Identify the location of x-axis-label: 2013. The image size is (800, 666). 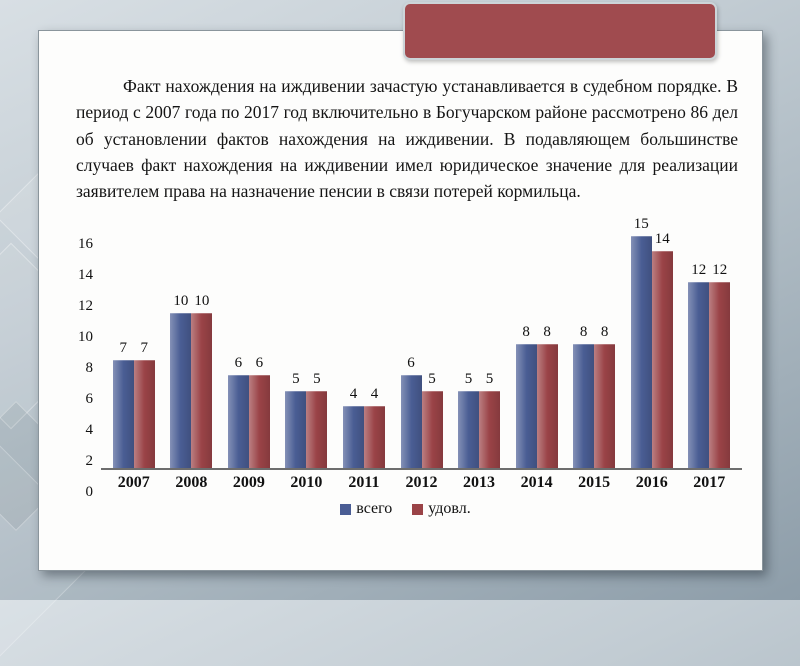
(479, 483).